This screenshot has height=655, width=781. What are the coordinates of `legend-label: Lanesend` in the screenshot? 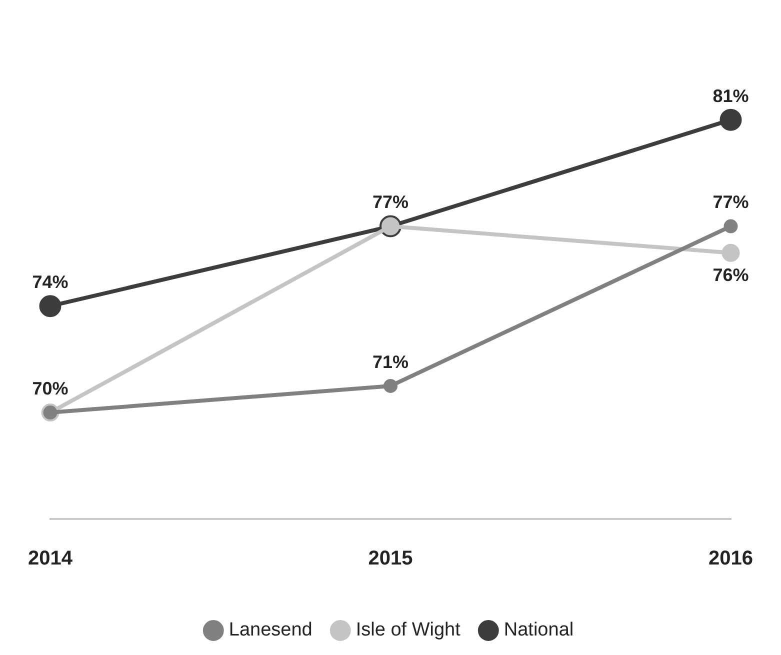 It's located at (270, 630).